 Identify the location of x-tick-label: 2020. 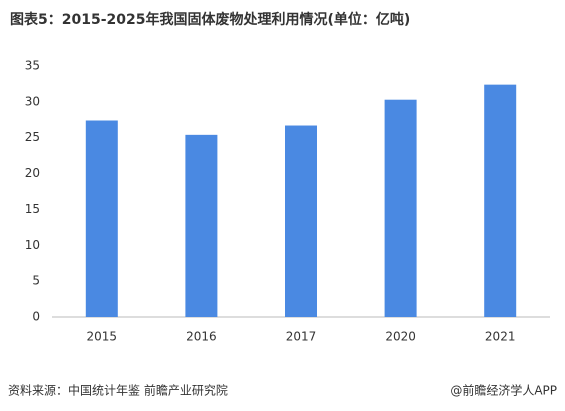
(400, 337).